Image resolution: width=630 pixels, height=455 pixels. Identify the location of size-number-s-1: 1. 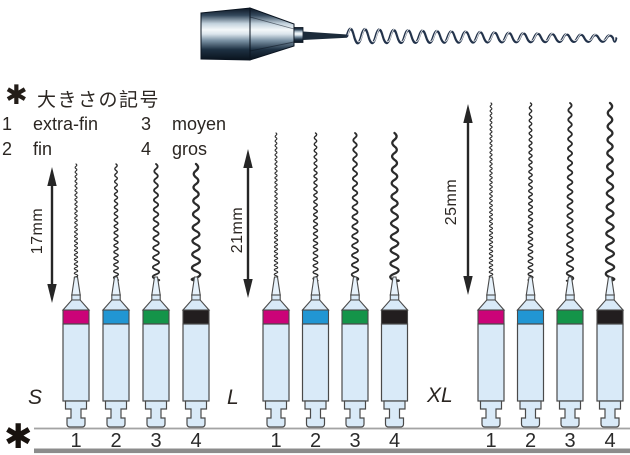
(76, 441).